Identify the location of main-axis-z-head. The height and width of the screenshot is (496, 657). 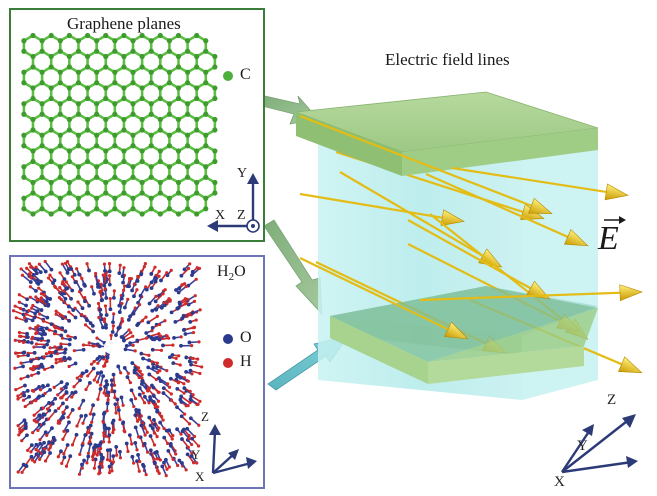
(629, 421).